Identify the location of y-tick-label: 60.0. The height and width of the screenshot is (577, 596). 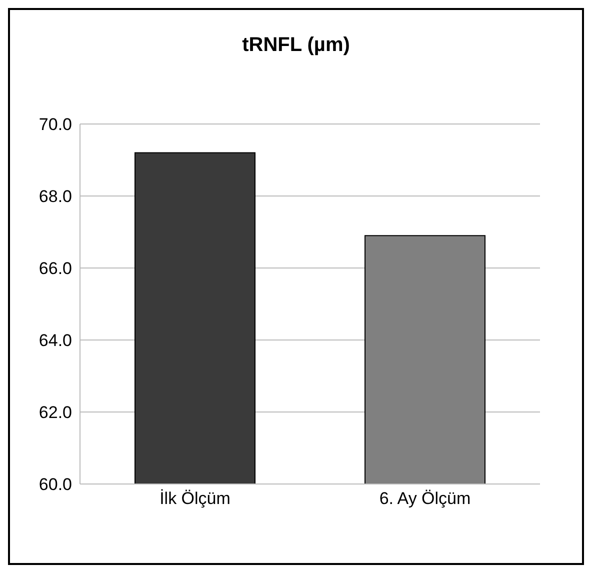
(55, 484).